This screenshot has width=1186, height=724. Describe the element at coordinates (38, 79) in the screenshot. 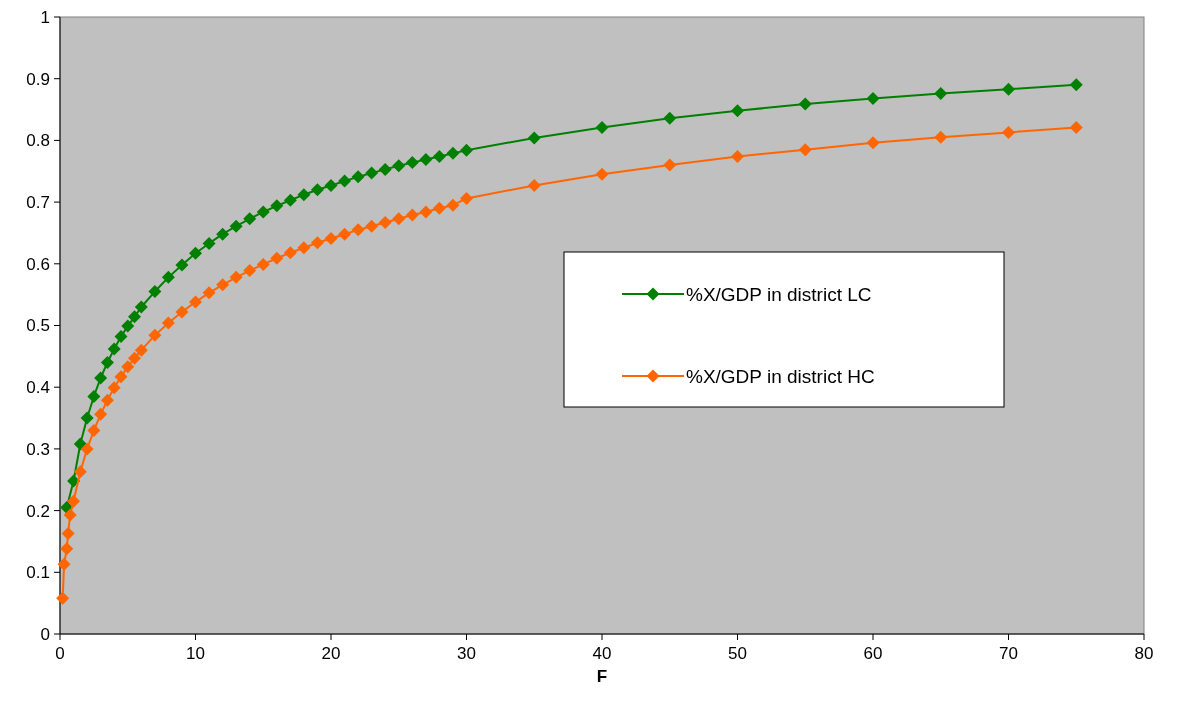

I see `y-tick-label: 0.9` at that location.